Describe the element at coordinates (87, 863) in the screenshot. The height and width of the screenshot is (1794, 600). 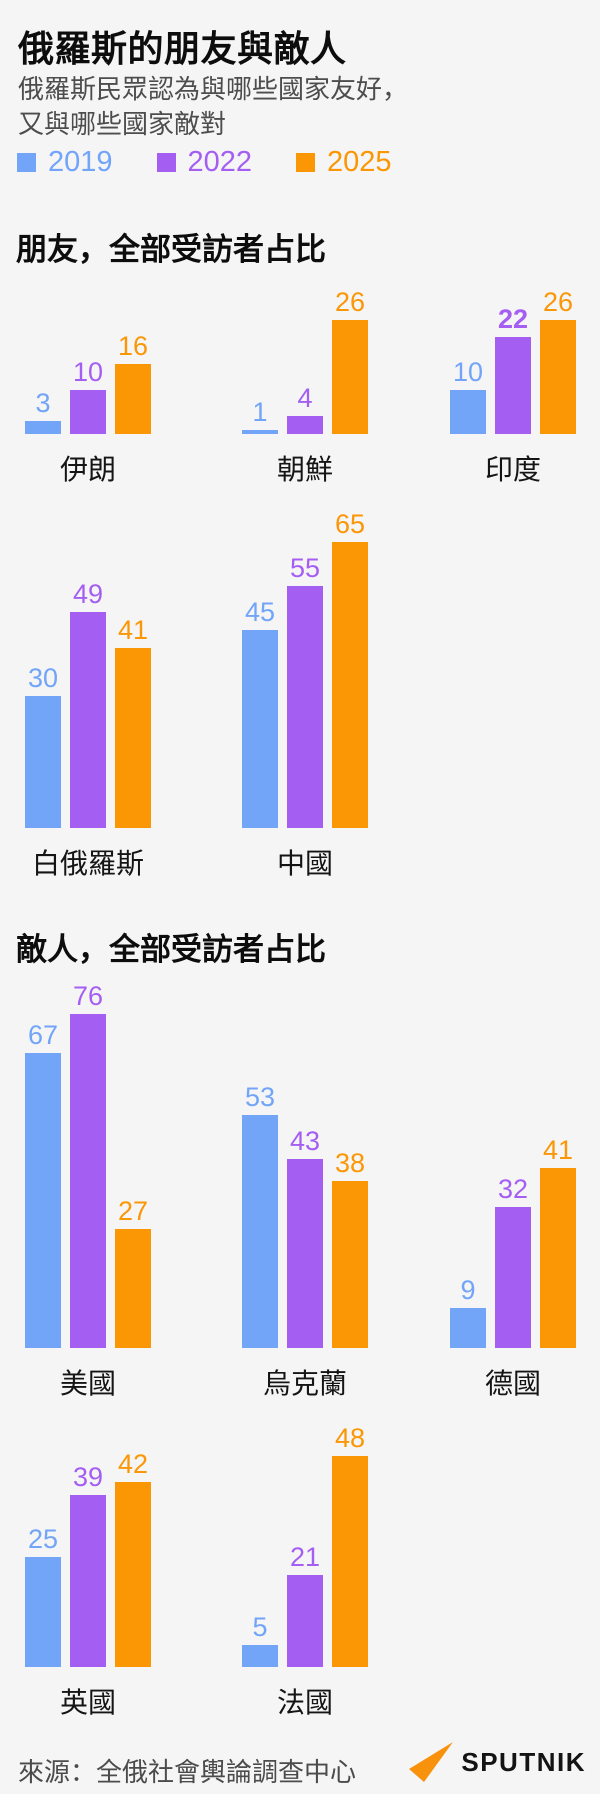
I see `country-label-白俄羅斯: 白俄羅斯` at that location.